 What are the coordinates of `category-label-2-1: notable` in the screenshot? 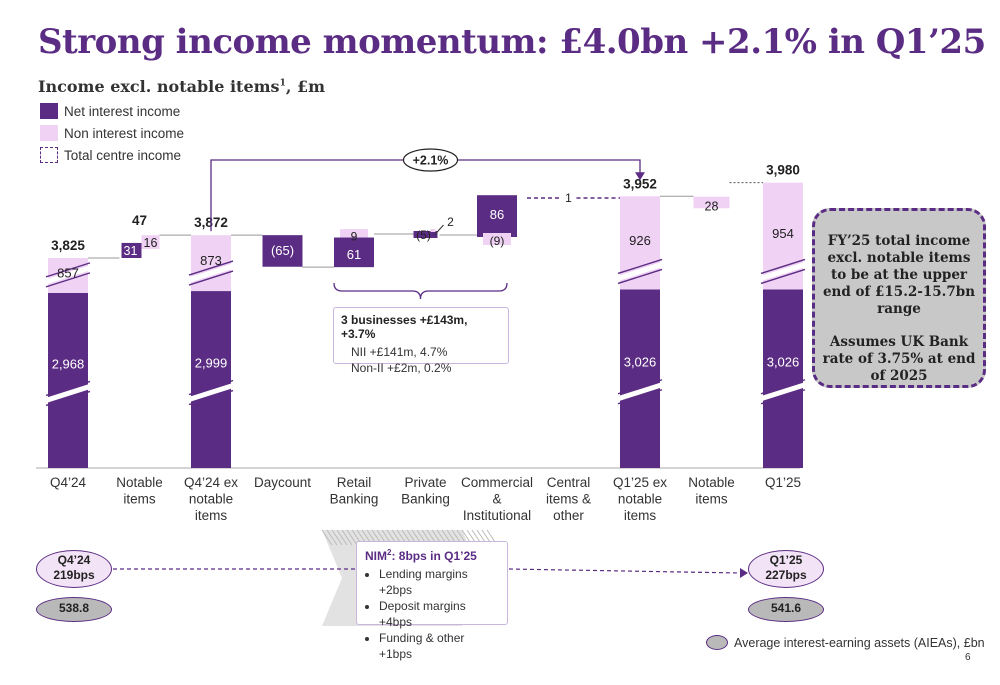 It's located at (211, 499).